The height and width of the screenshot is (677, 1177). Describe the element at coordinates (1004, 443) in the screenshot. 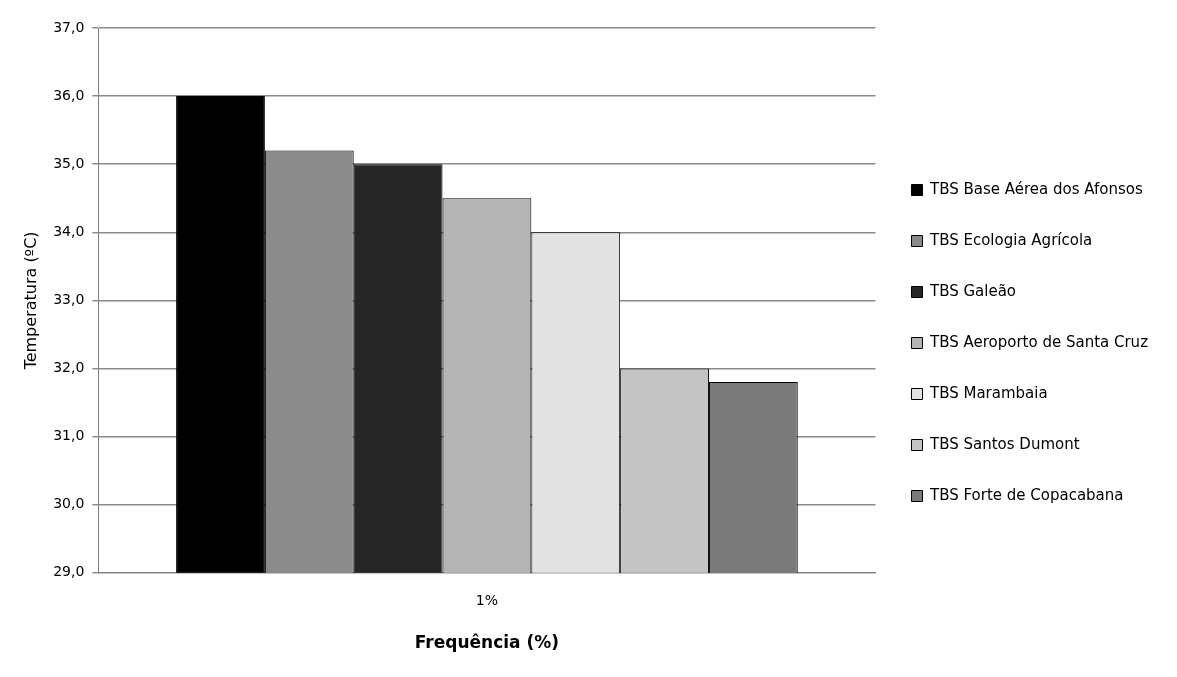

I see `legend-label: TBS Santos Dumont` at that location.